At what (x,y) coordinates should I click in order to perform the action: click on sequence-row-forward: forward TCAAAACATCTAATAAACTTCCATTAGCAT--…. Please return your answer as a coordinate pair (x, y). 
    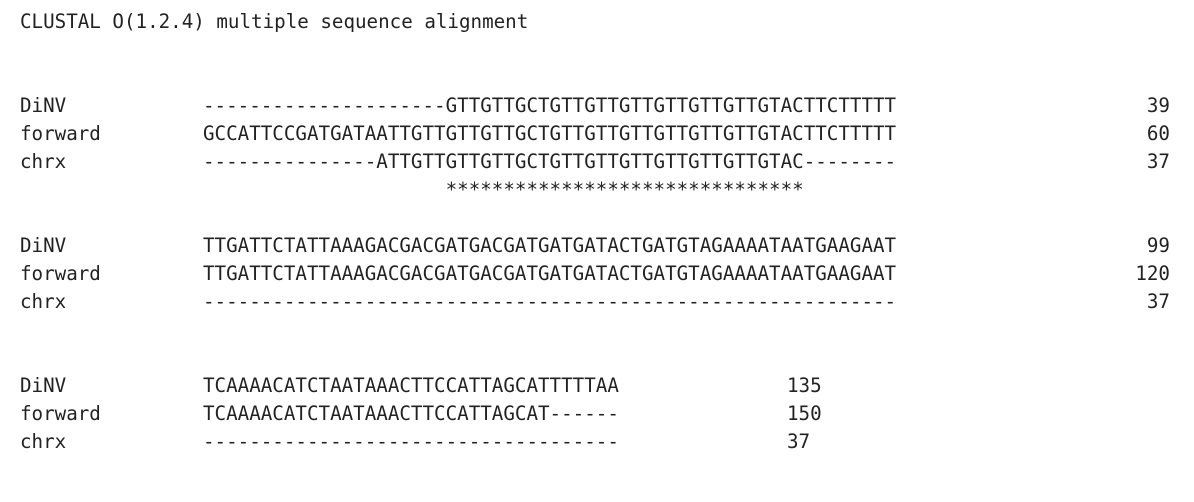
    Looking at the image, I should click on (597, 414).